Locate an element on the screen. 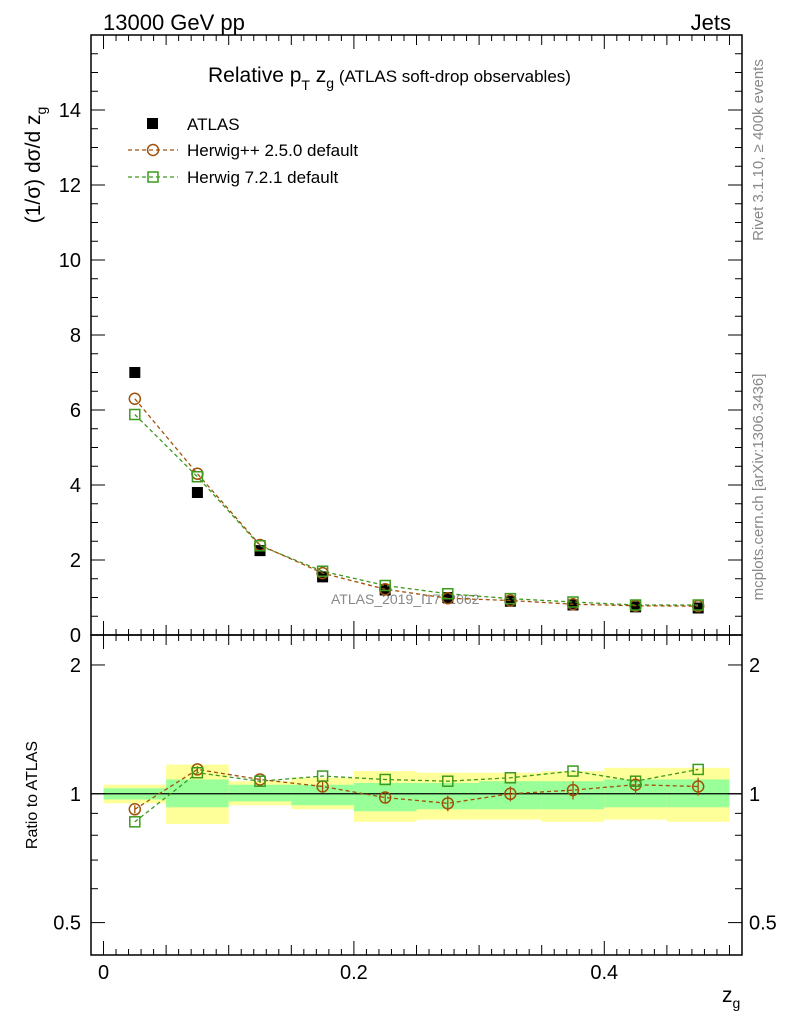 This screenshot has height=1024, width=786. y-axis-label-main: (1/σ) dσ/d zg is located at coordinates (35, 165).